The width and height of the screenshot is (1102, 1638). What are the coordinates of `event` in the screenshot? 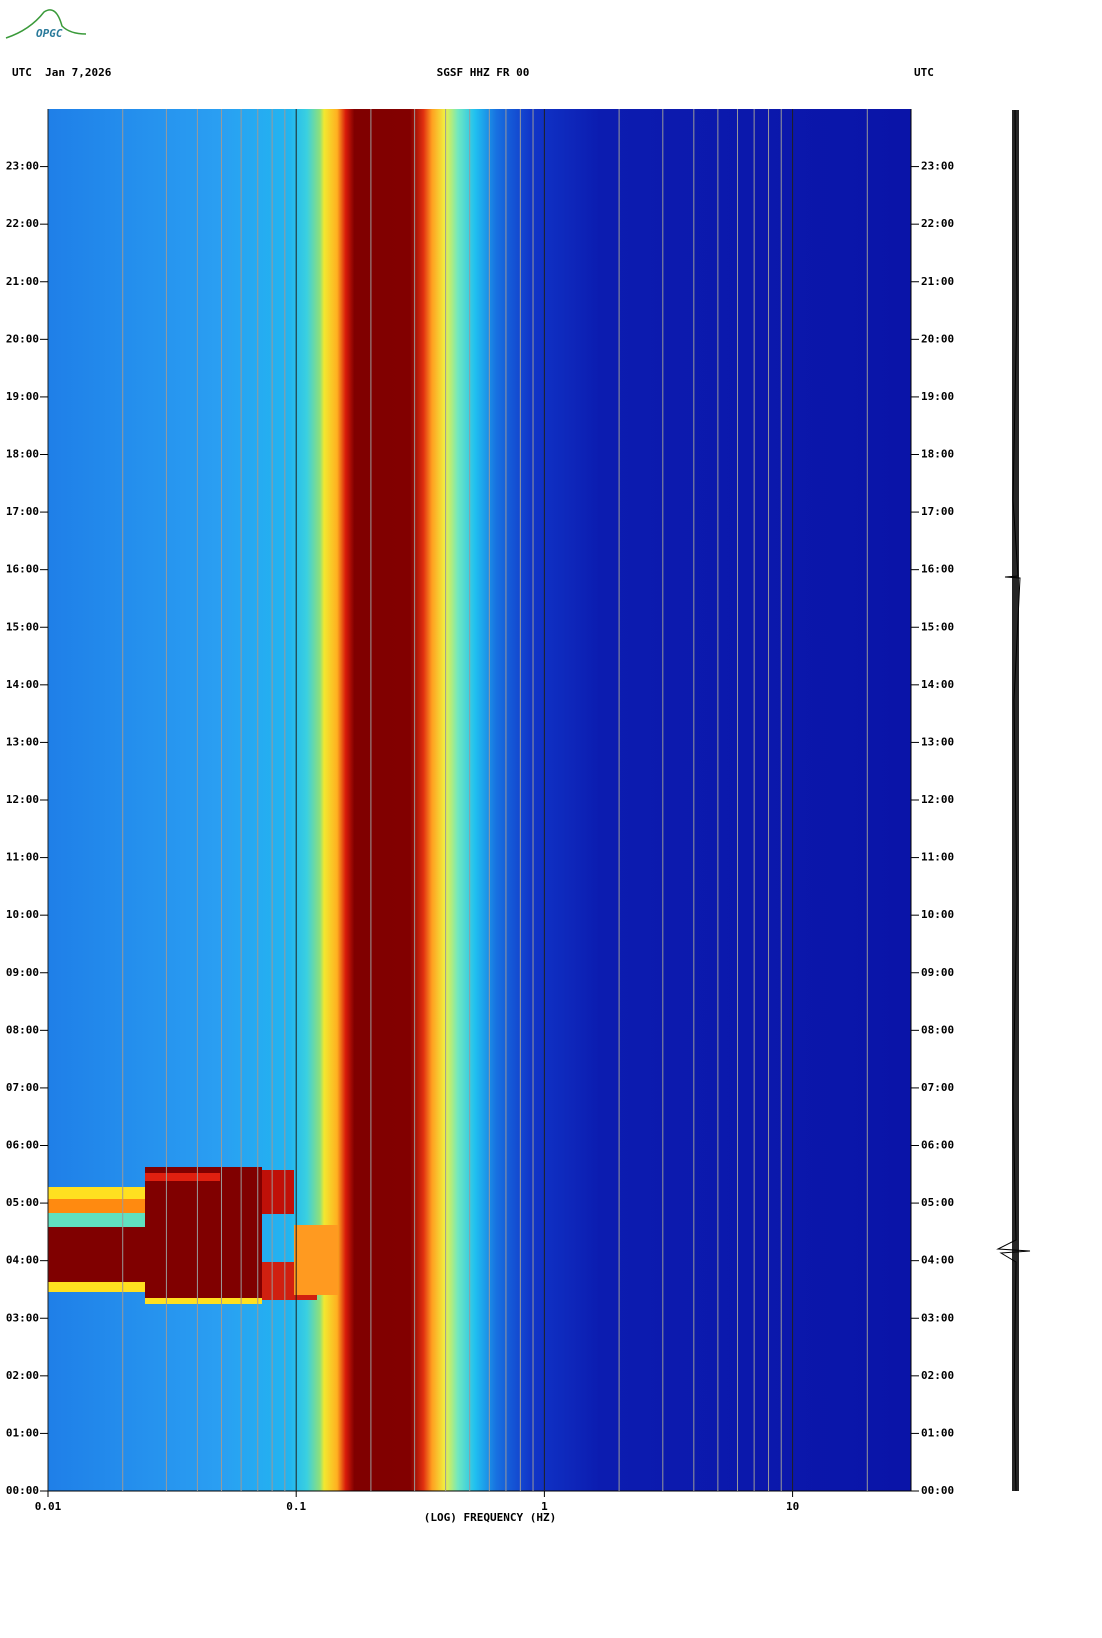 It's located at (193, 1235).